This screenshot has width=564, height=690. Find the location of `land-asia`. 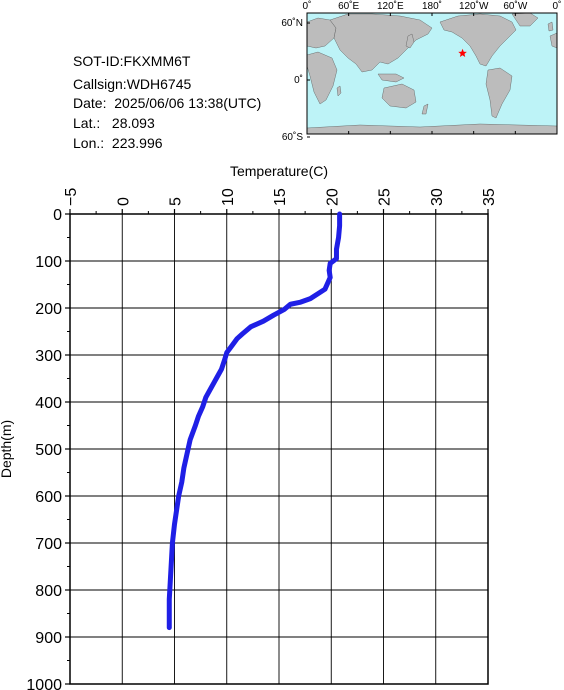

land-asia is located at coordinates (381, 43).